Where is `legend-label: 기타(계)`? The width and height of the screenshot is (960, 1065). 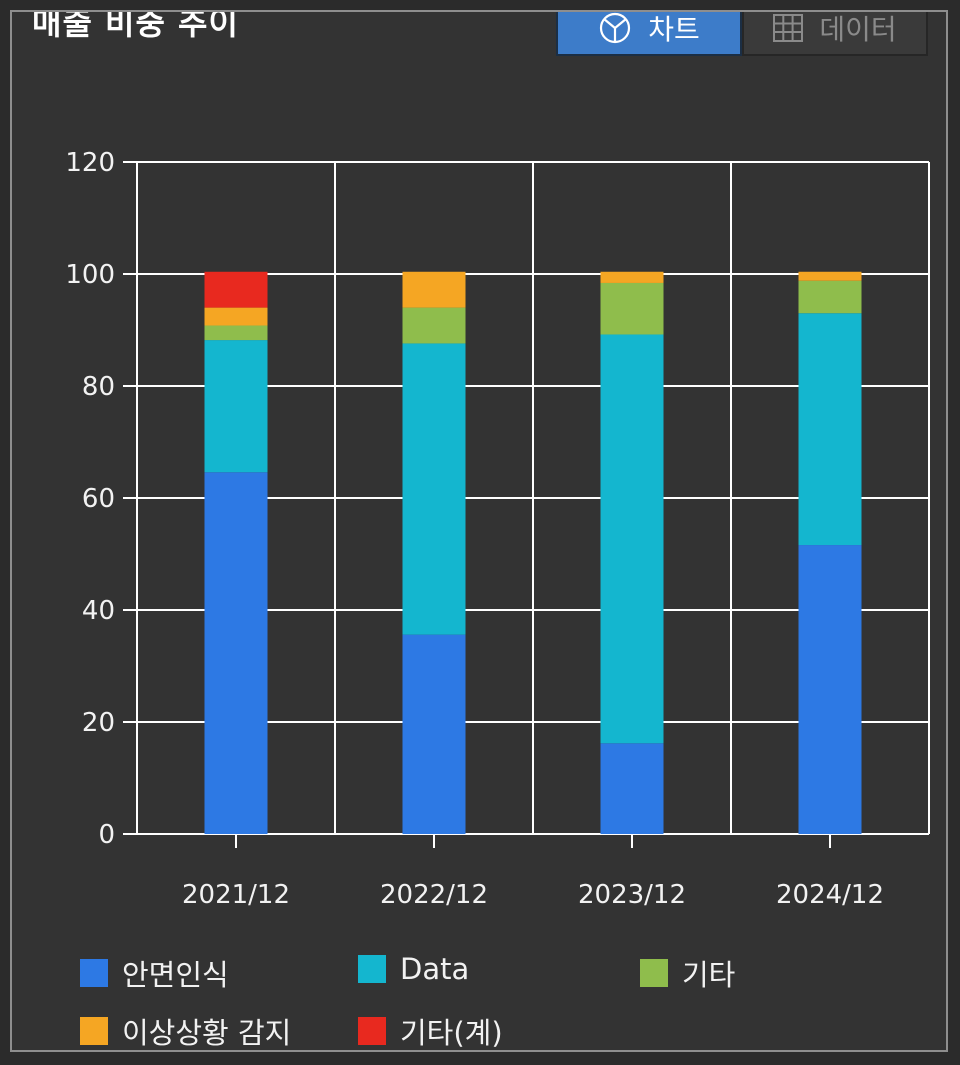
legend-label: 기타(계) is located at coordinates (451, 1033).